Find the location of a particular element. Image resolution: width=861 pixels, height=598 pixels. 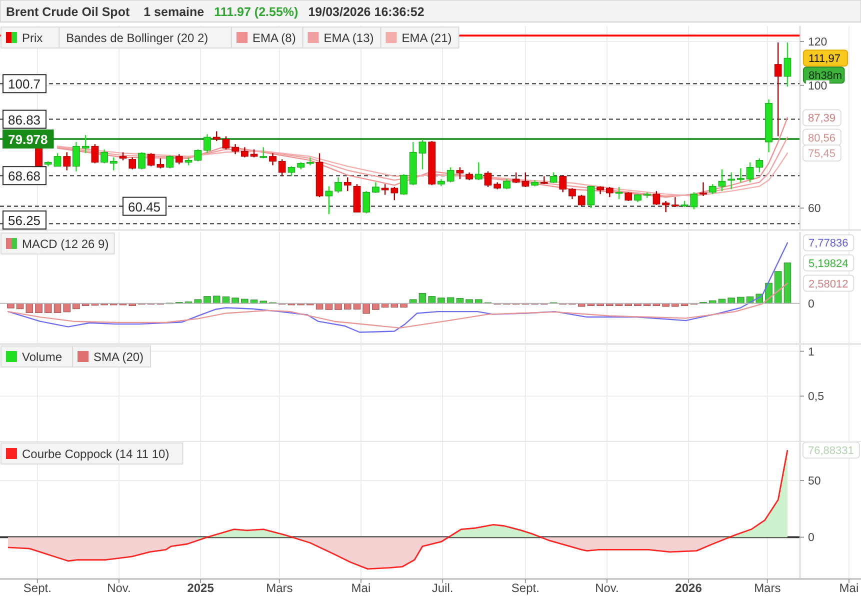

chart-title: Brent Crude Oil Spot is located at coordinates (68, 12).